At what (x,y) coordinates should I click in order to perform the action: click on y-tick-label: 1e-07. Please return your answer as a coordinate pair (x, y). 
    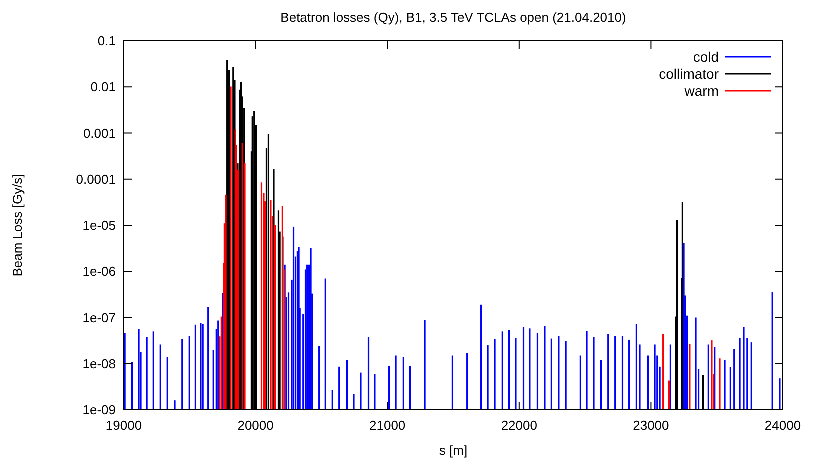
    Looking at the image, I should click on (99, 318).